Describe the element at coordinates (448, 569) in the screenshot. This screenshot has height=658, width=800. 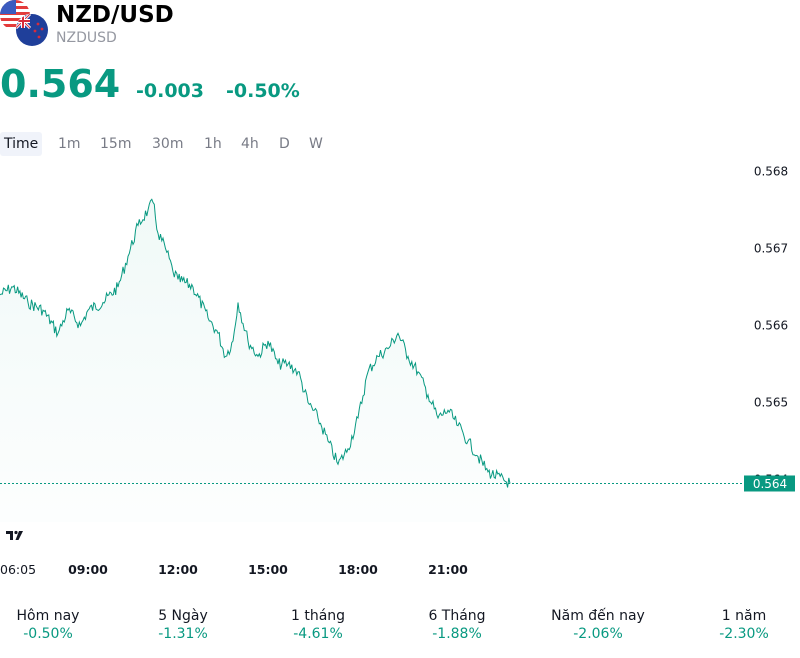
I see `x-tick-label: 21:00` at that location.